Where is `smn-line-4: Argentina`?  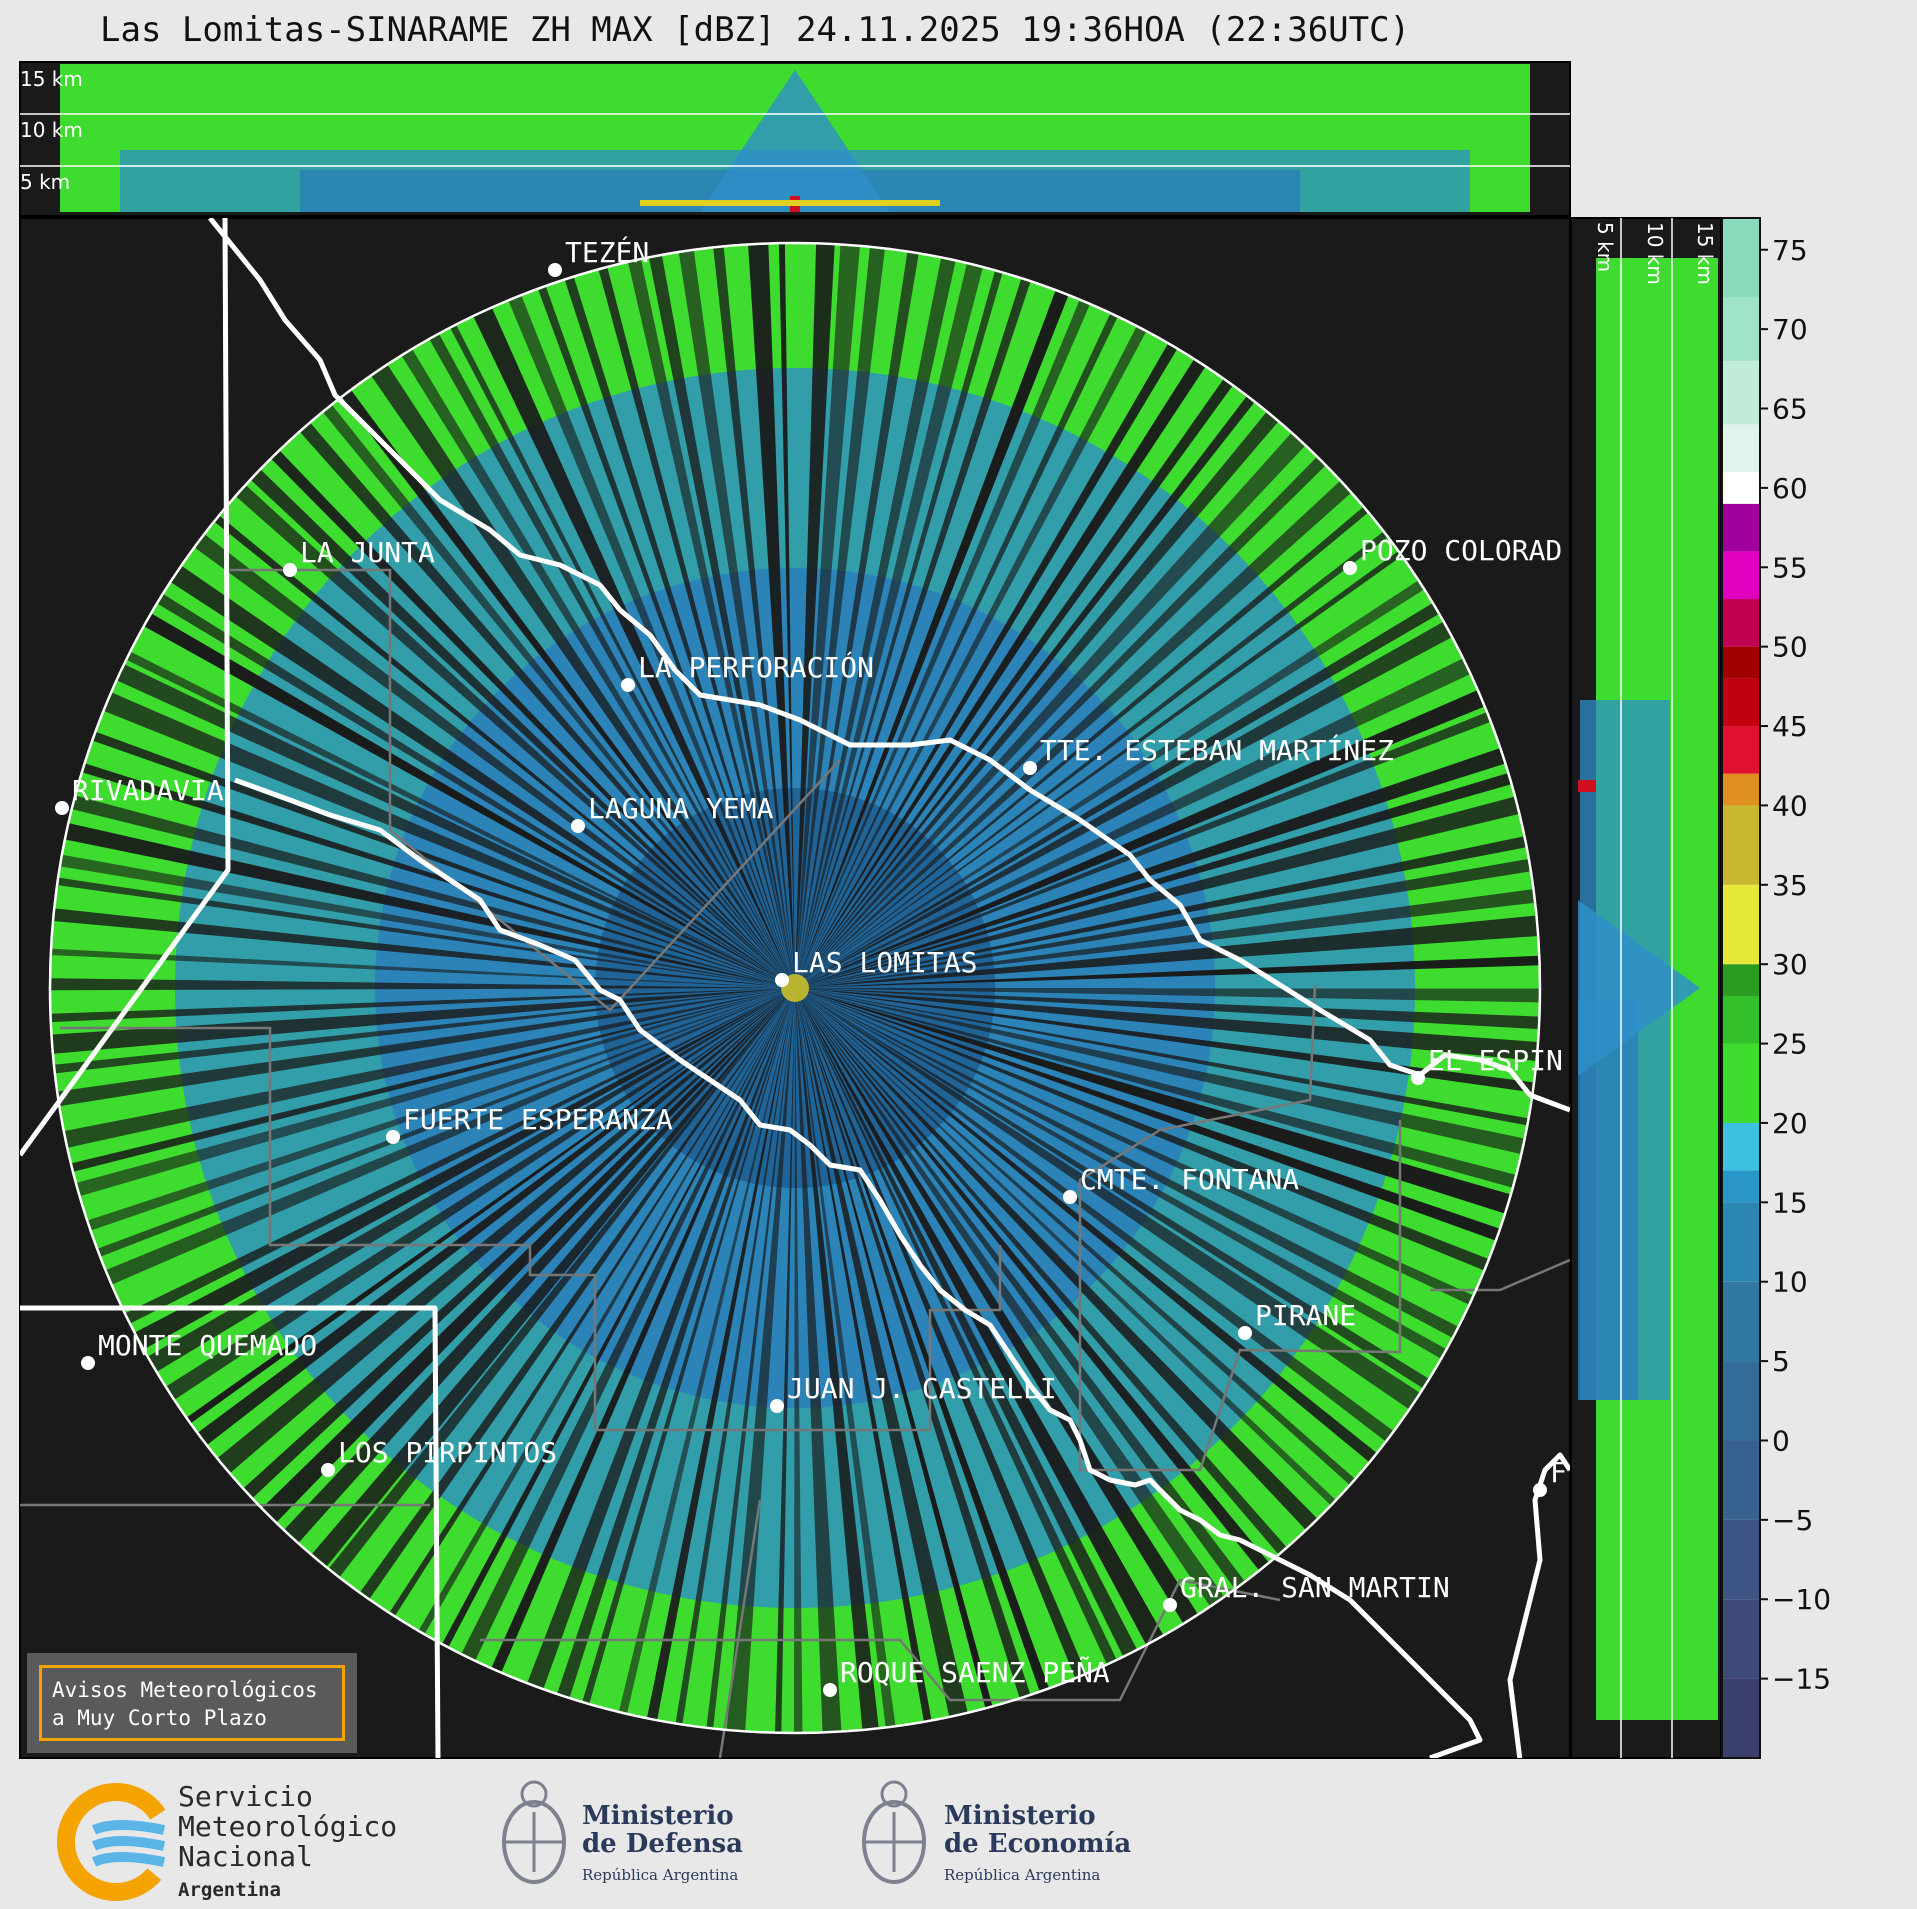 smn-line-4: Argentina is located at coordinates (229, 1890).